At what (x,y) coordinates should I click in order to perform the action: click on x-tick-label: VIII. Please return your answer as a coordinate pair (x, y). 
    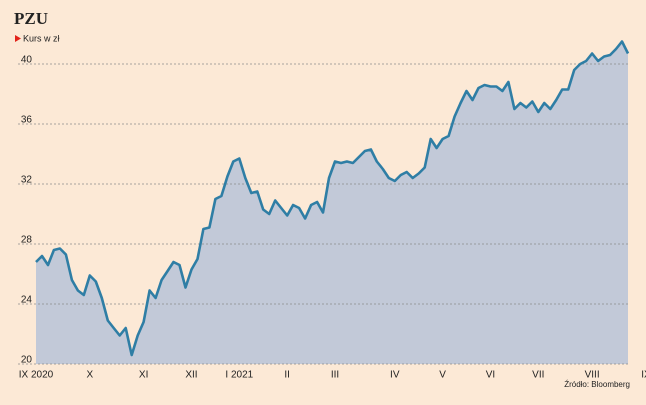
    Looking at the image, I should click on (592, 375).